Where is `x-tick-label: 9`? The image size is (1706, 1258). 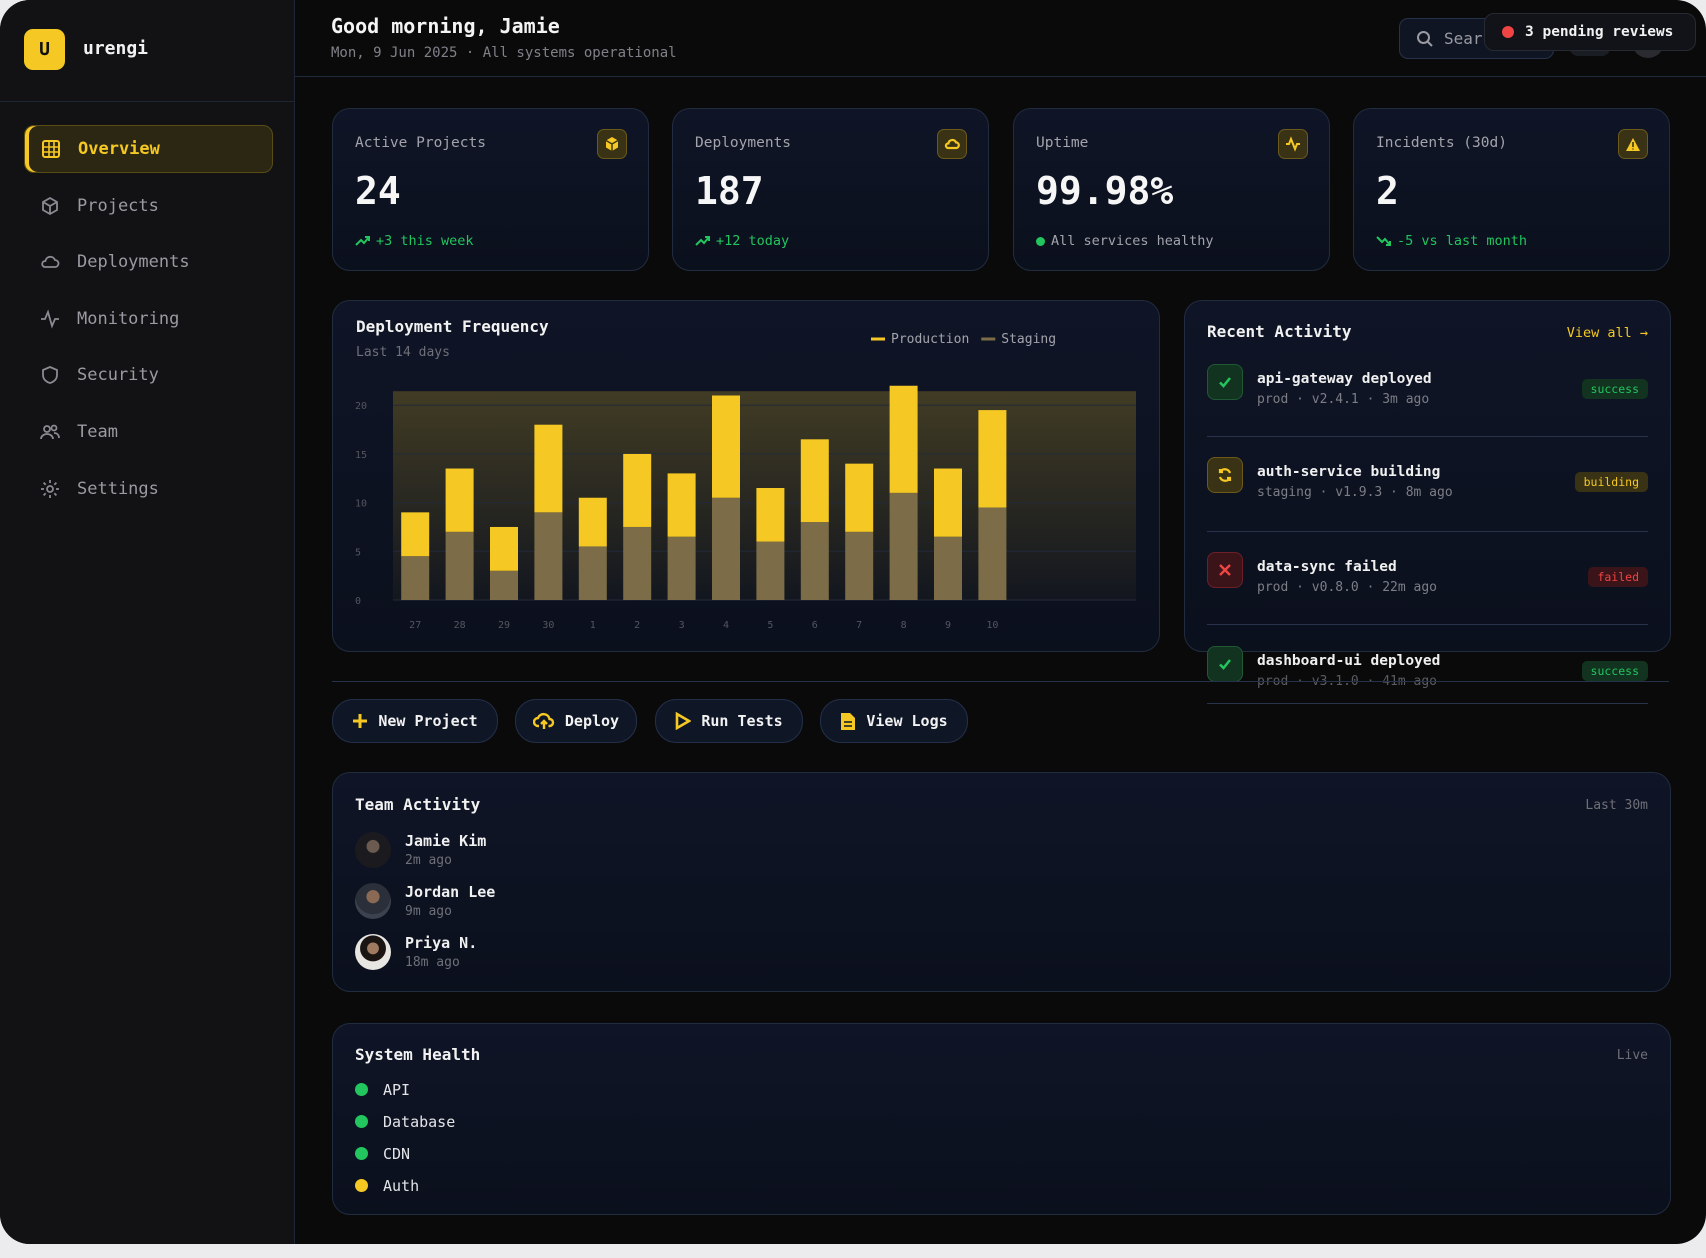
x-tick-label: 9 is located at coordinates (948, 625).